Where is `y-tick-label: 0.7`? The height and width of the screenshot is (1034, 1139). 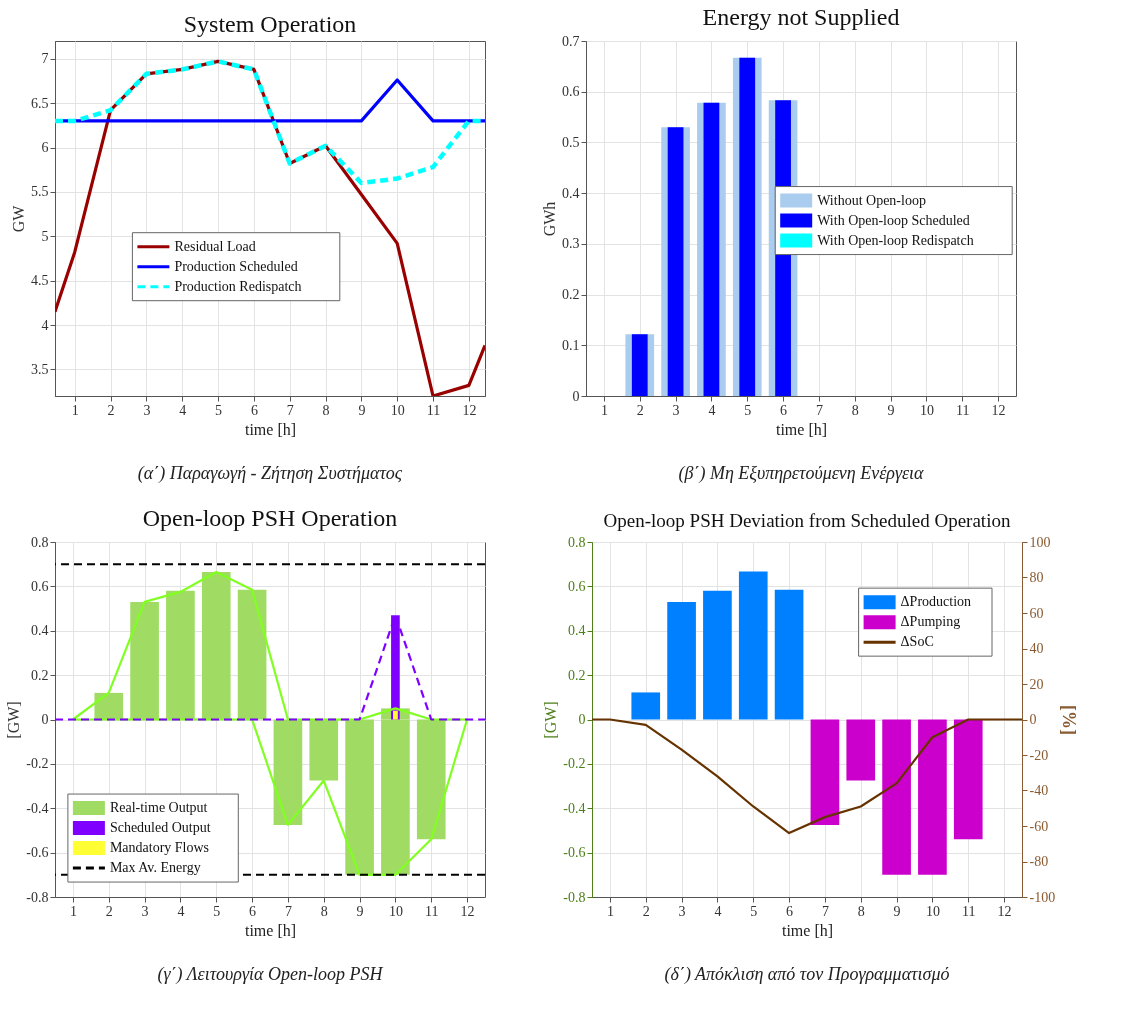 y-tick-label: 0.7 is located at coordinates (571, 41).